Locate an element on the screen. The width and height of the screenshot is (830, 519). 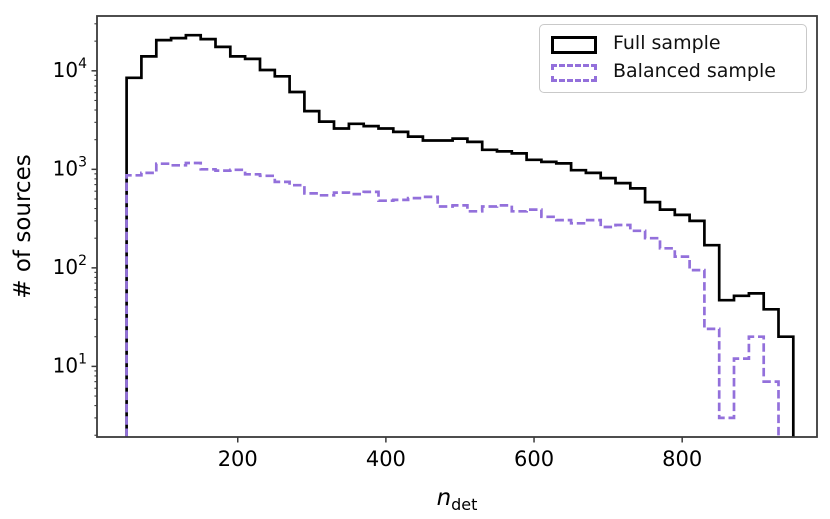
y-axis-label: # of sources is located at coordinates (23, 226).